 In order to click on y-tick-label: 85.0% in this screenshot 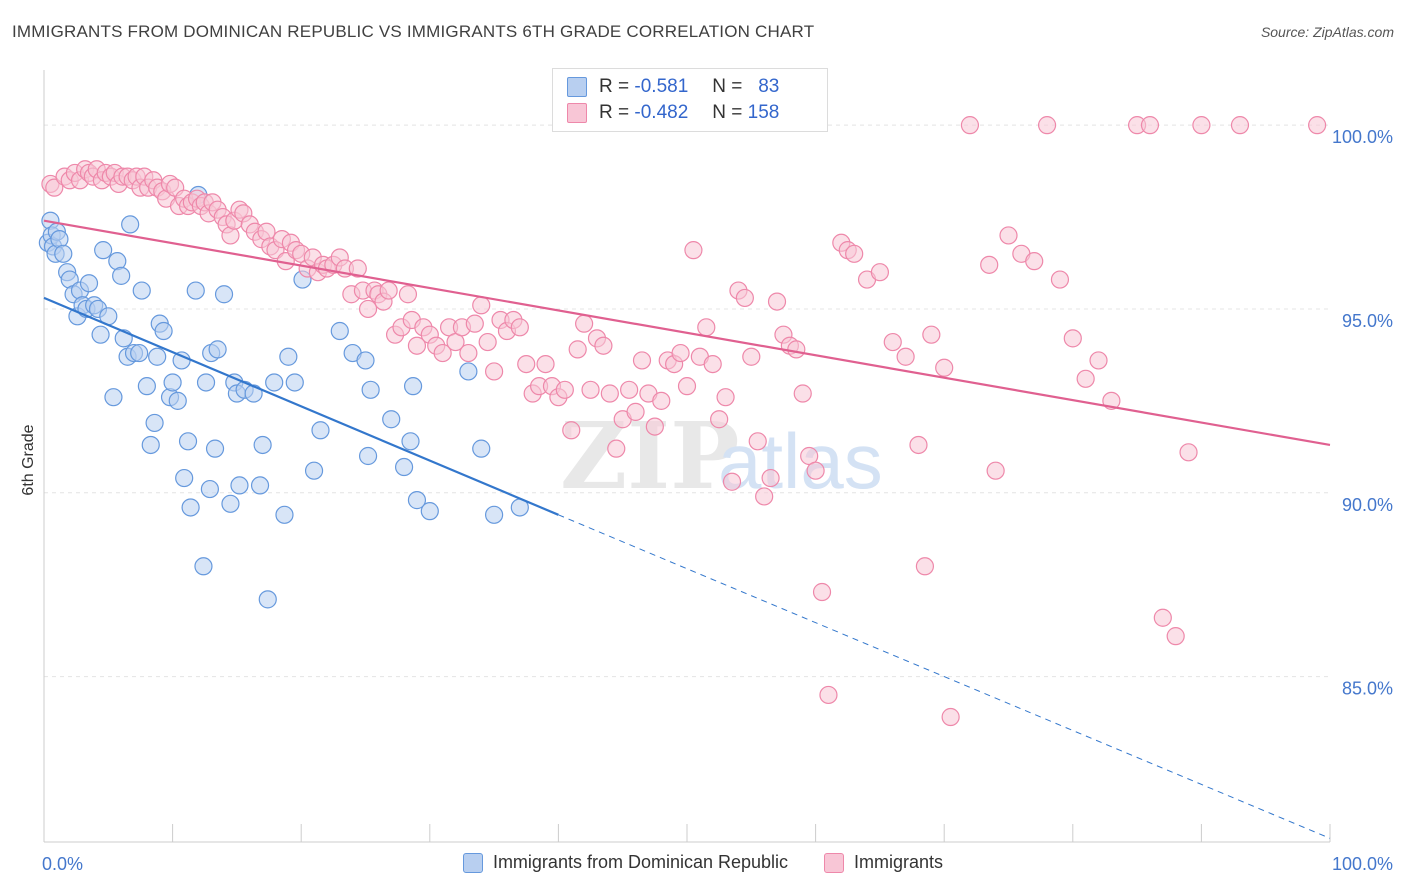, I will do `click(1367, 689)`.